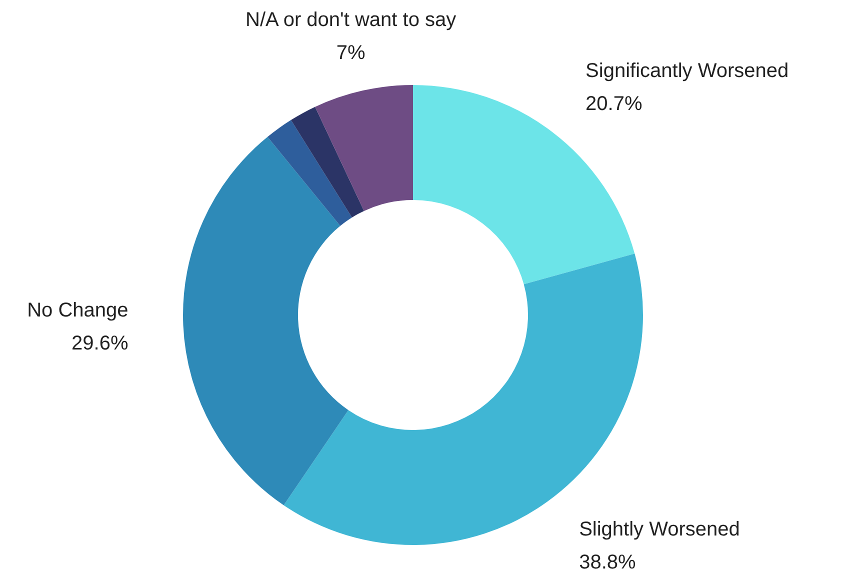 The height and width of the screenshot is (585, 857). What do you see at coordinates (351, 53) in the screenshot?
I see `data-label: 7%` at bounding box center [351, 53].